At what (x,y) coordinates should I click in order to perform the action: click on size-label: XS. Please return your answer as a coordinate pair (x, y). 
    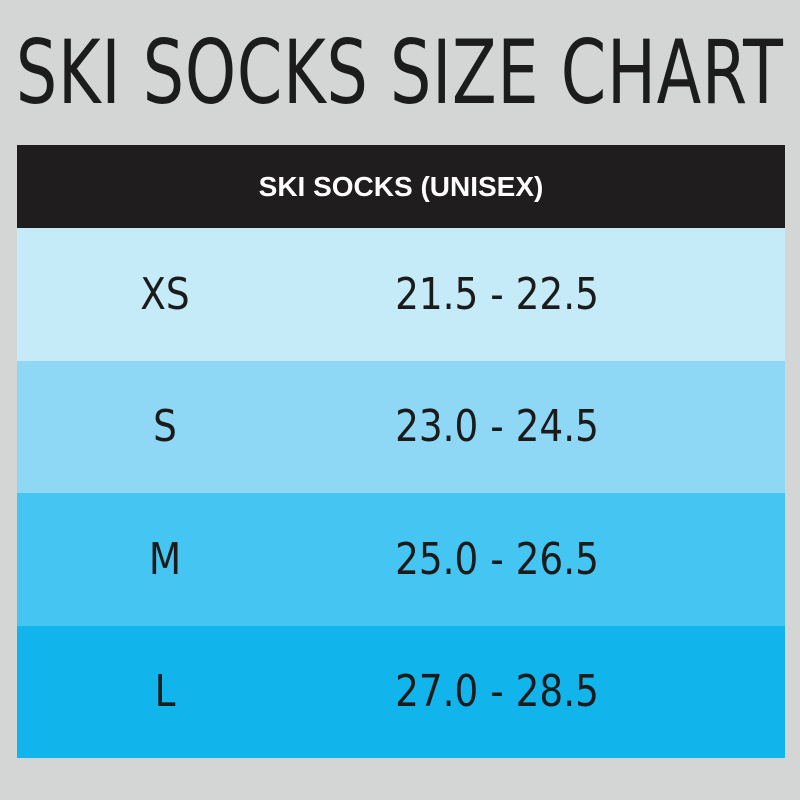
    Looking at the image, I should click on (165, 294).